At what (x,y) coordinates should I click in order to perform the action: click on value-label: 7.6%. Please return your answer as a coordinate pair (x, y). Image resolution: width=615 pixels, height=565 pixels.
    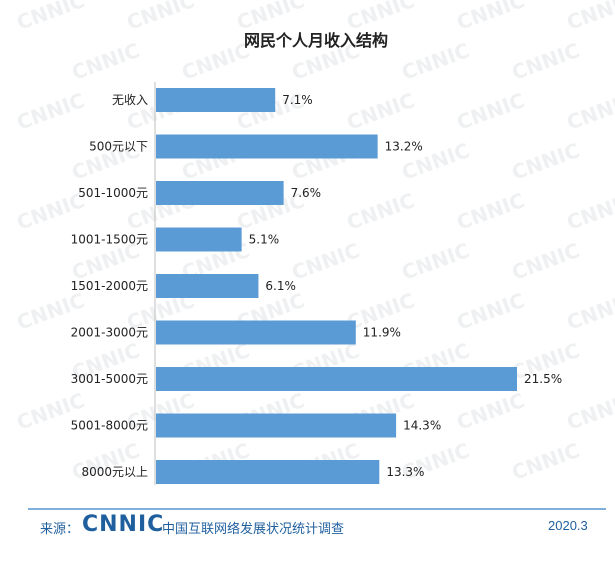
    Looking at the image, I should click on (306, 193).